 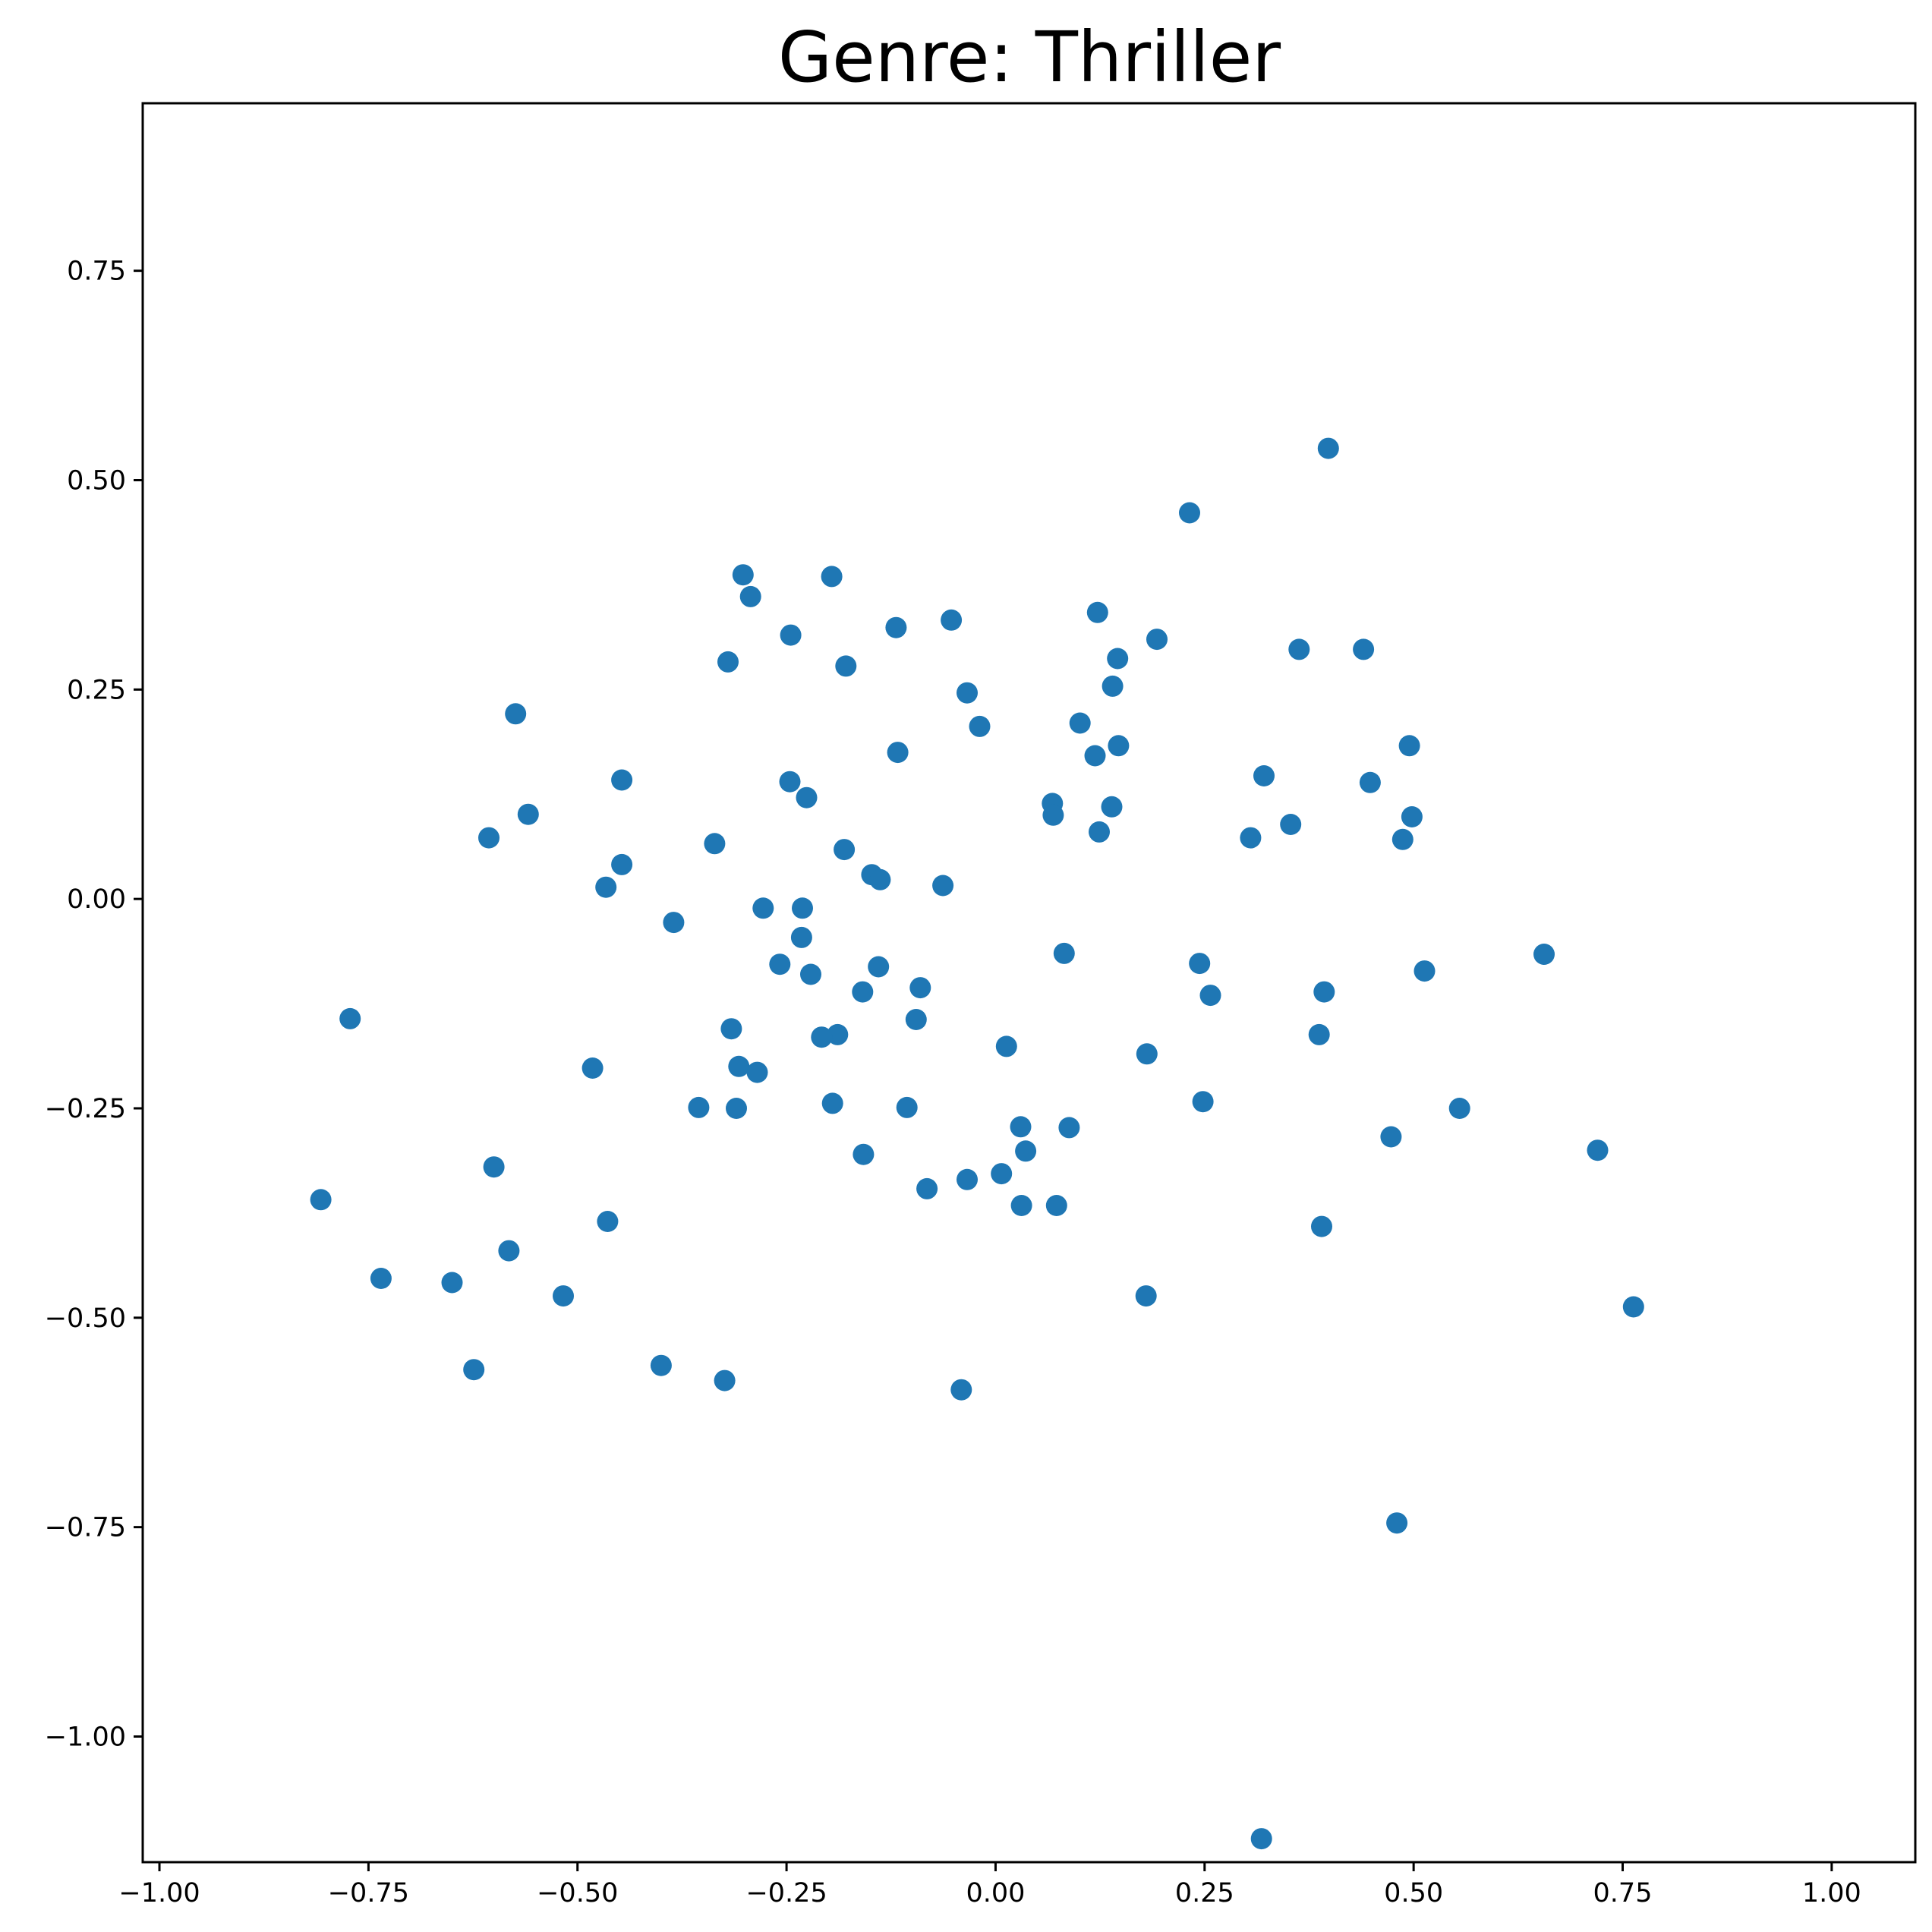 I want to click on x-tick-label: 0.75, so click(x=1623, y=1893).